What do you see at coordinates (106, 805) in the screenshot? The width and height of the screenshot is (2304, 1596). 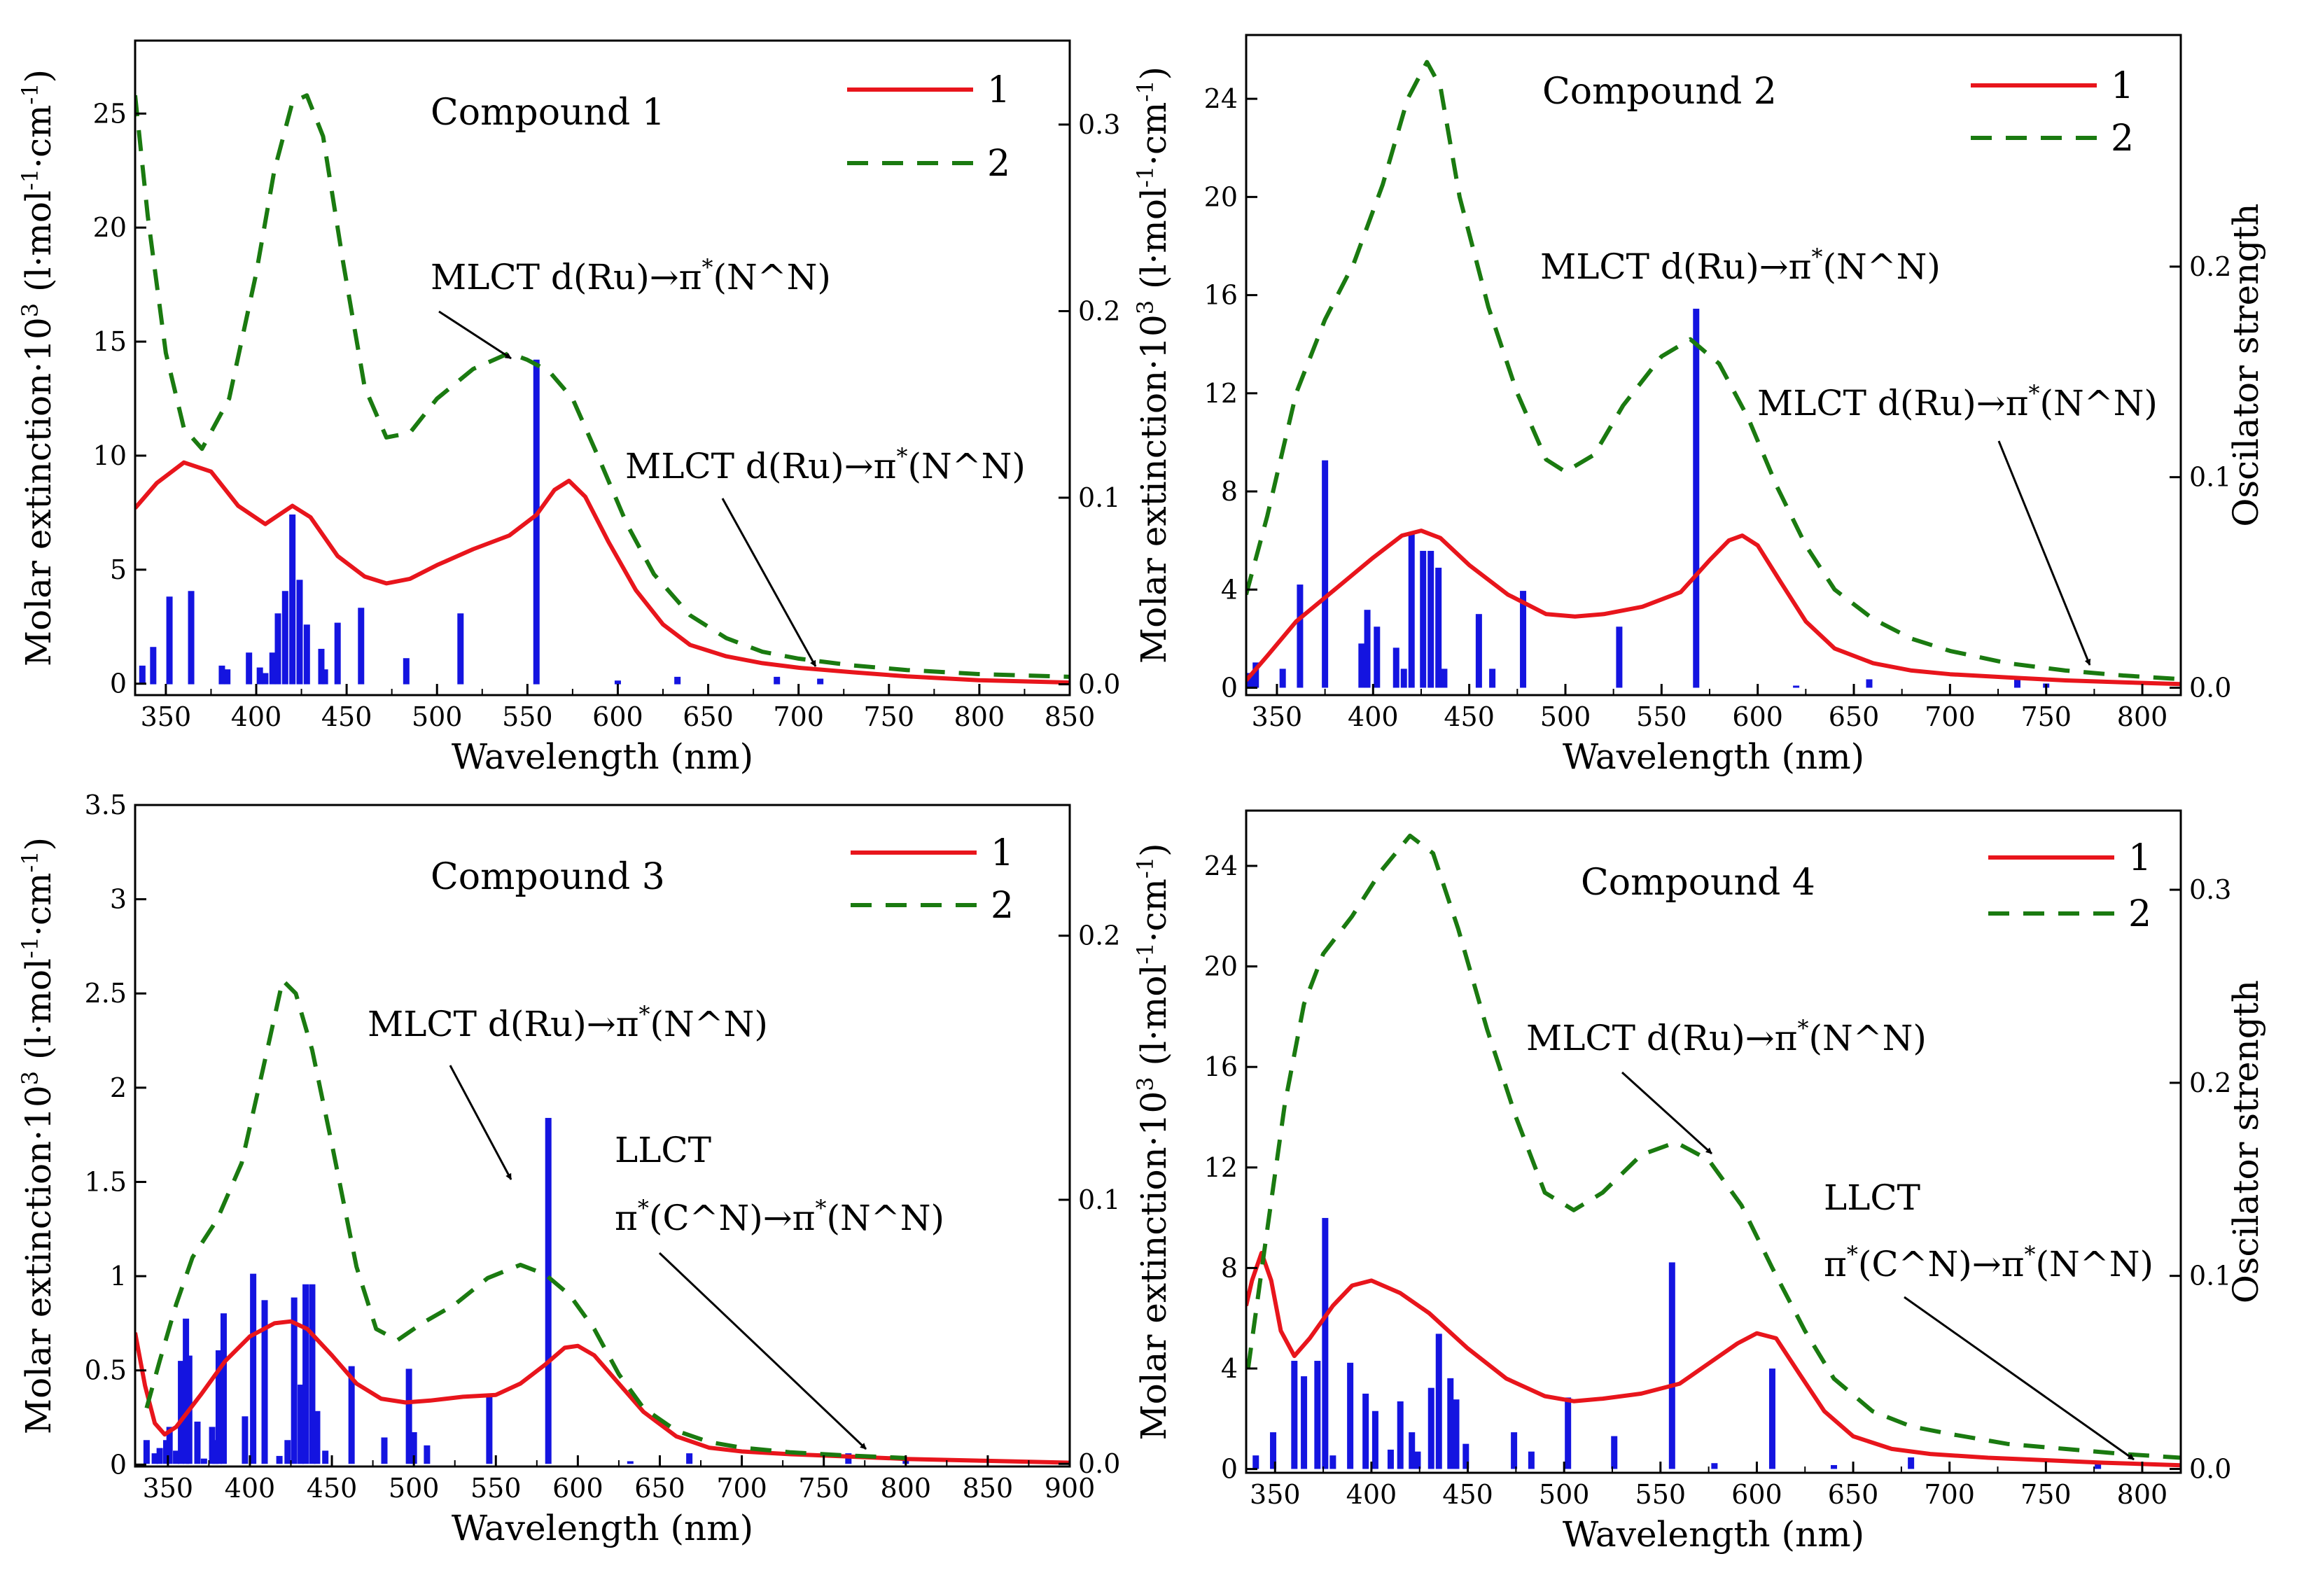 I see `y-left-tick-label: 3.5` at bounding box center [106, 805].